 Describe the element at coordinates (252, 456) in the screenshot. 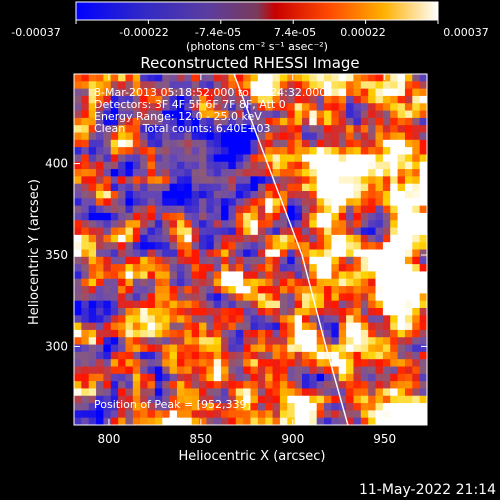

I see `x-axis-label: Heliocentric X (arcsec)` at that location.